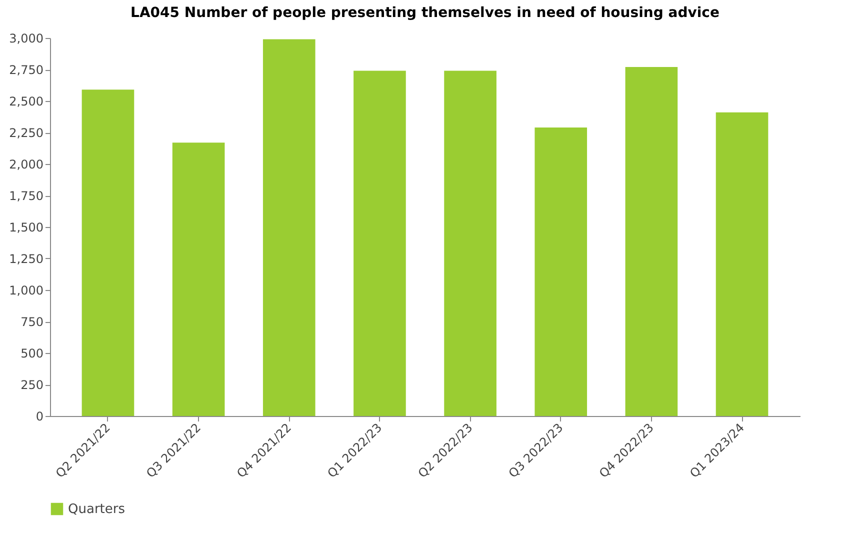 The height and width of the screenshot is (540, 847). Describe the element at coordinates (26, 259) in the screenshot. I see `y-tick-label: 1,250` at that location.